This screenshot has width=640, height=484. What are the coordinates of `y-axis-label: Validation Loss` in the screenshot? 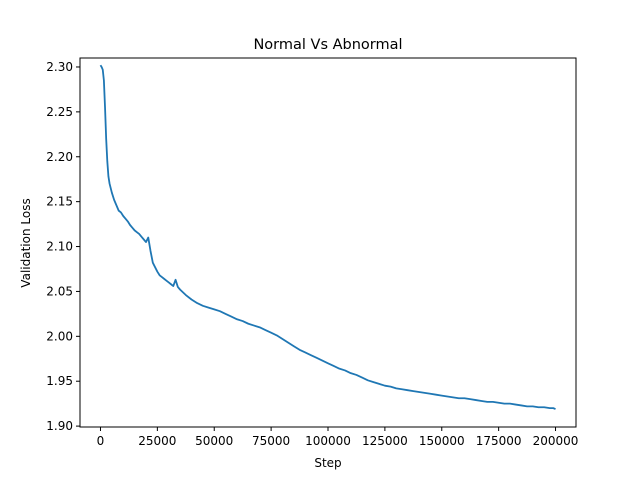 It's located at (26, 242).